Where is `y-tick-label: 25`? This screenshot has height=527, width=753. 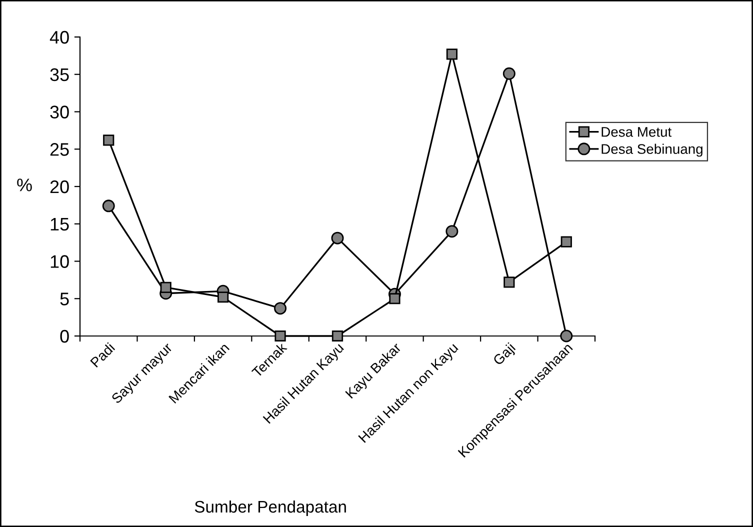
y-tick-label: 25 is located at coordinates (59, 149).